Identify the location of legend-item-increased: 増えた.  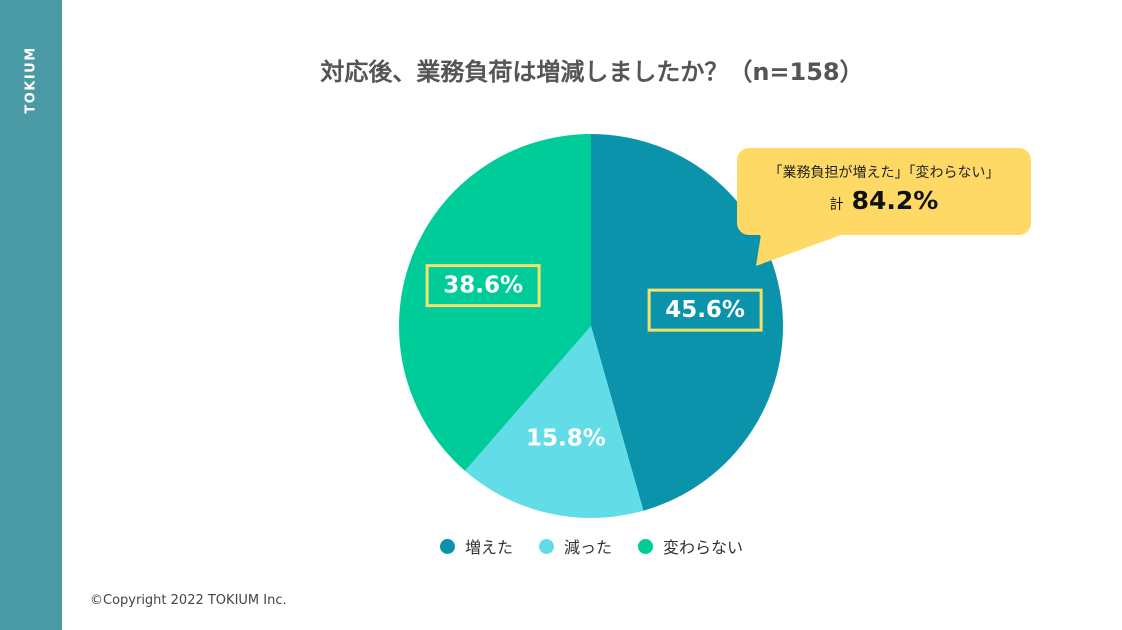
(476, 546).